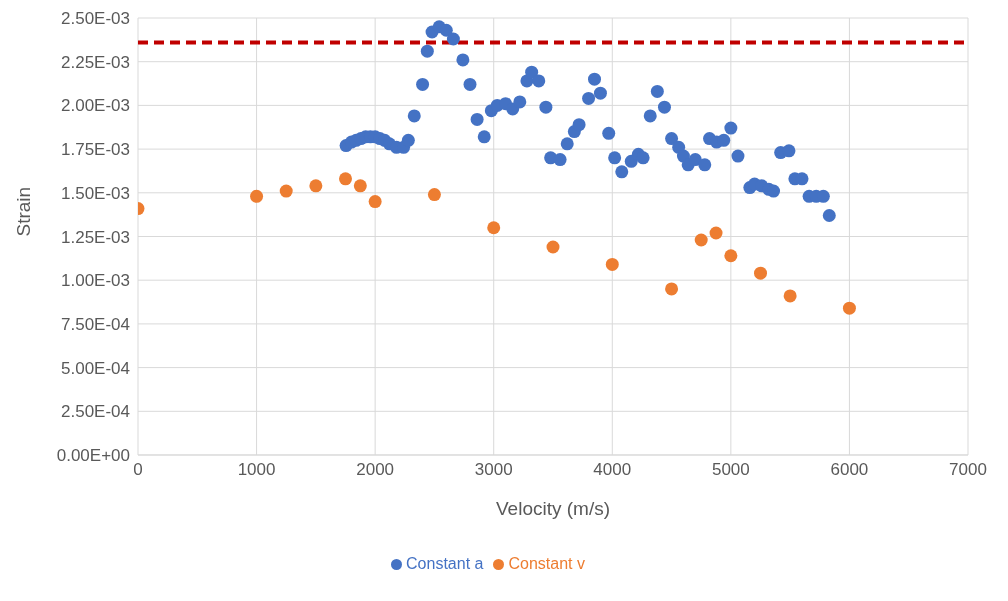  What do you see at coordinates (968, 470) in the screenshot?
I see `x-tick-label: 7000` at bounding box center [968, 470].